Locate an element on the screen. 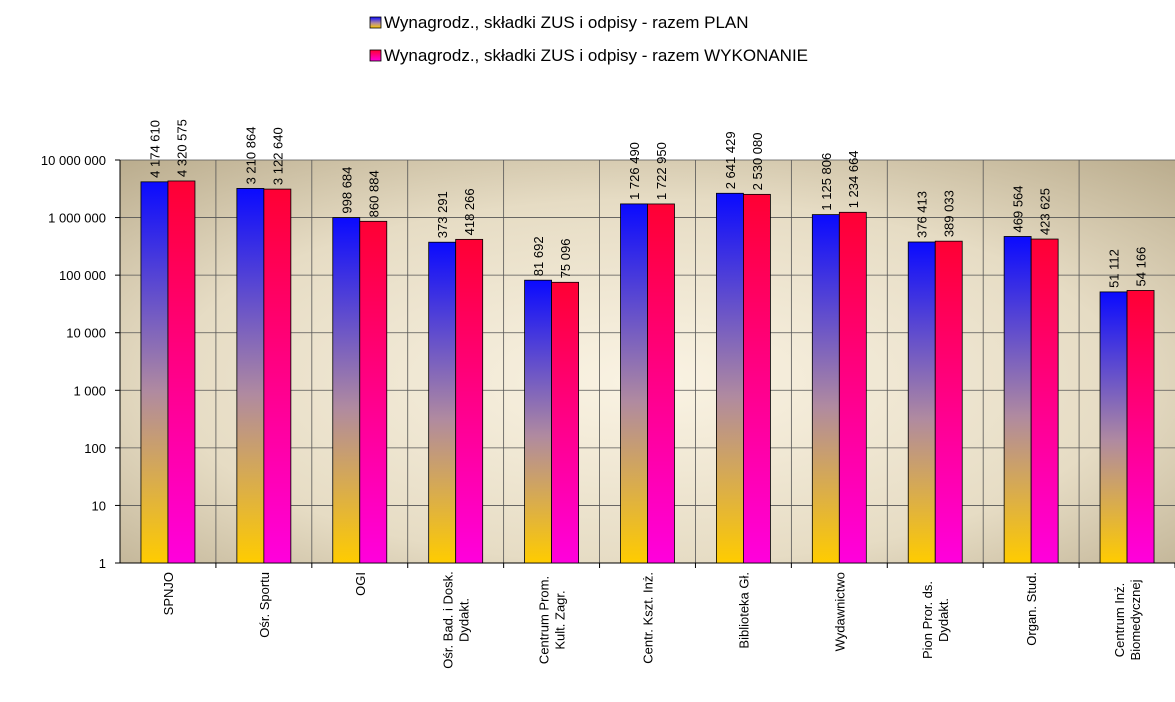 The height and width of the screenshot is (702, 1175). x-tick-label: Biblioteka Gł. is located at coordinates (743, 610).